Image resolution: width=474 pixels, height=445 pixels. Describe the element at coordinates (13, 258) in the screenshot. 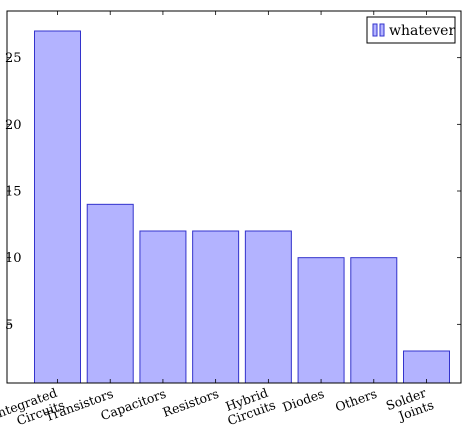

I see `y-tick-label: 10` at that location.